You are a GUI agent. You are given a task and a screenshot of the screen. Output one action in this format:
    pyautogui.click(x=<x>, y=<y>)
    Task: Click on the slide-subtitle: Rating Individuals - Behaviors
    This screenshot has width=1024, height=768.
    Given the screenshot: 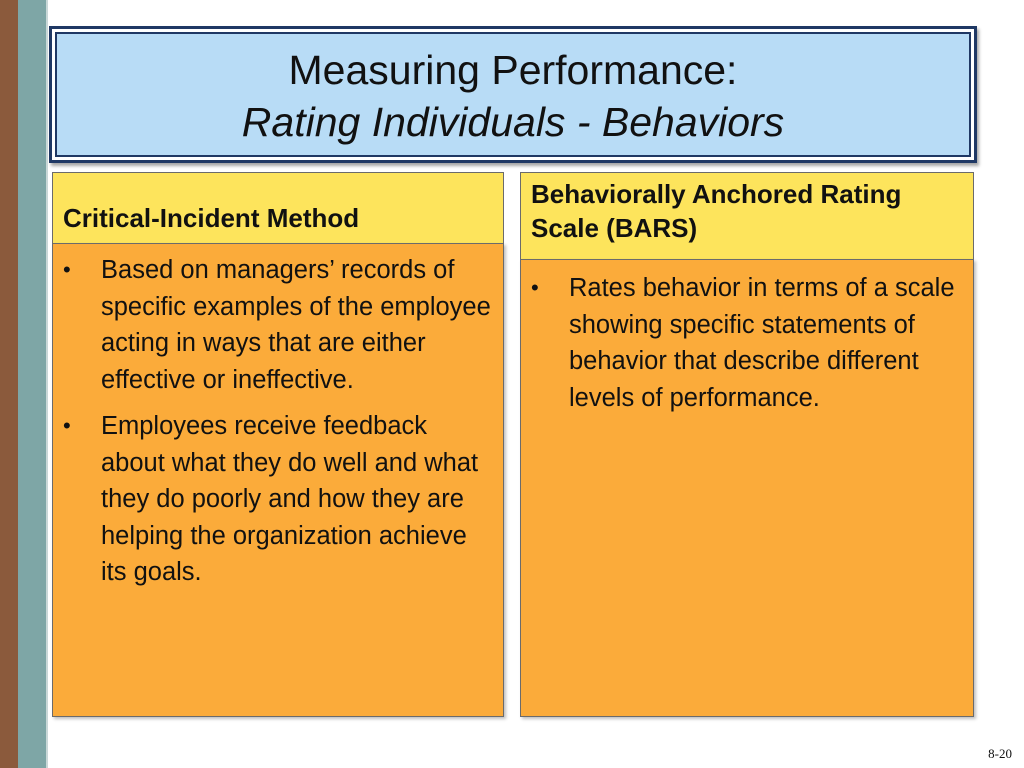 What is the action you would take?
    pyautogui.click(x=513, y=122)
    